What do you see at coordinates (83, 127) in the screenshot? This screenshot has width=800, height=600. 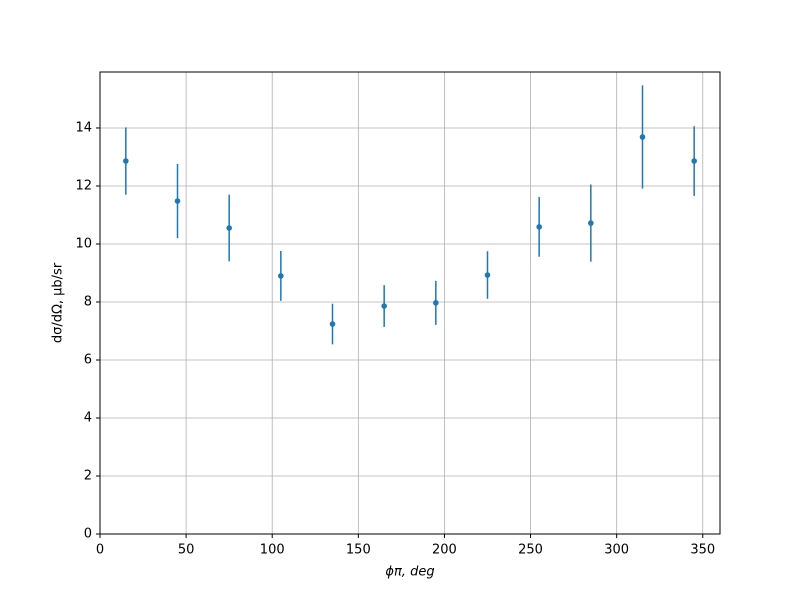 I see `y-tick-label: 14` at bounding box center [83, 127].